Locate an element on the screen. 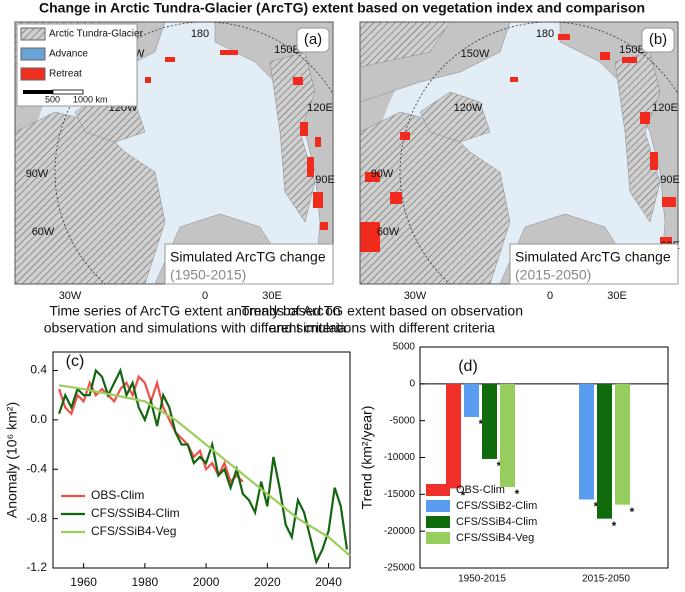 The image size is (685, 592). y-axis-label: Trend (km²/year) is located at coordinates (367, 458).